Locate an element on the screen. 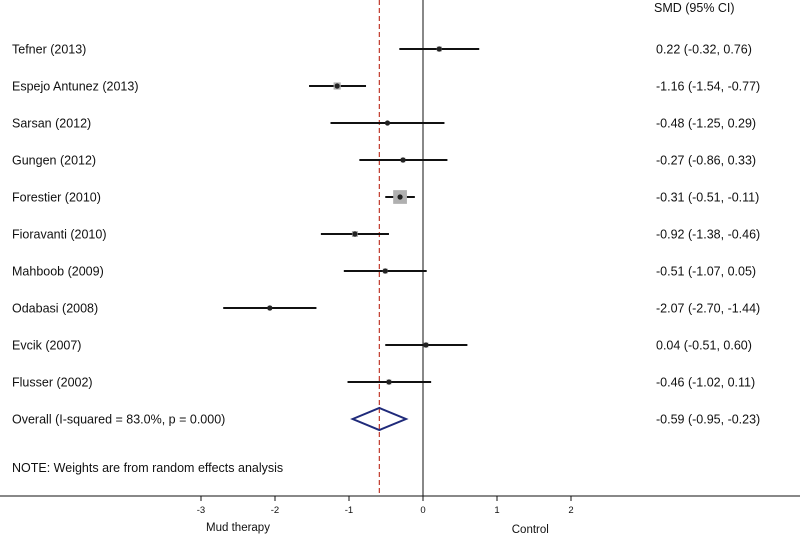 This screenshot has width=800, height=537. overall-label: Overall (I-squared = 83.0%, p = 0.000) is located at coordinates (118, 420).